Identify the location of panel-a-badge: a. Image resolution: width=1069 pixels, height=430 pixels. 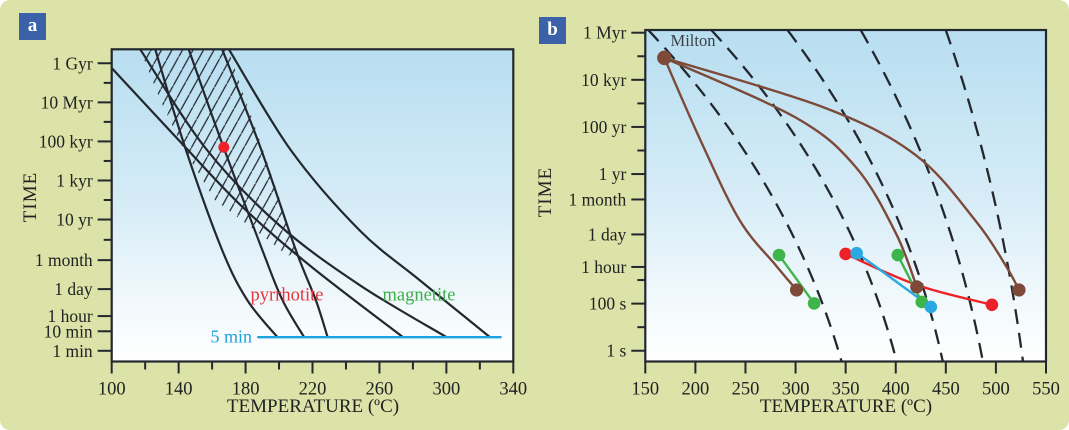
(32, 26).